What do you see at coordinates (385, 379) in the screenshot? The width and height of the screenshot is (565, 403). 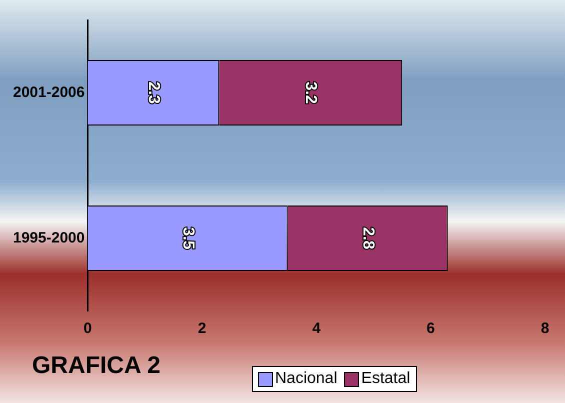 I see `legend-label: Estatal` at bounding box center [385, 379].